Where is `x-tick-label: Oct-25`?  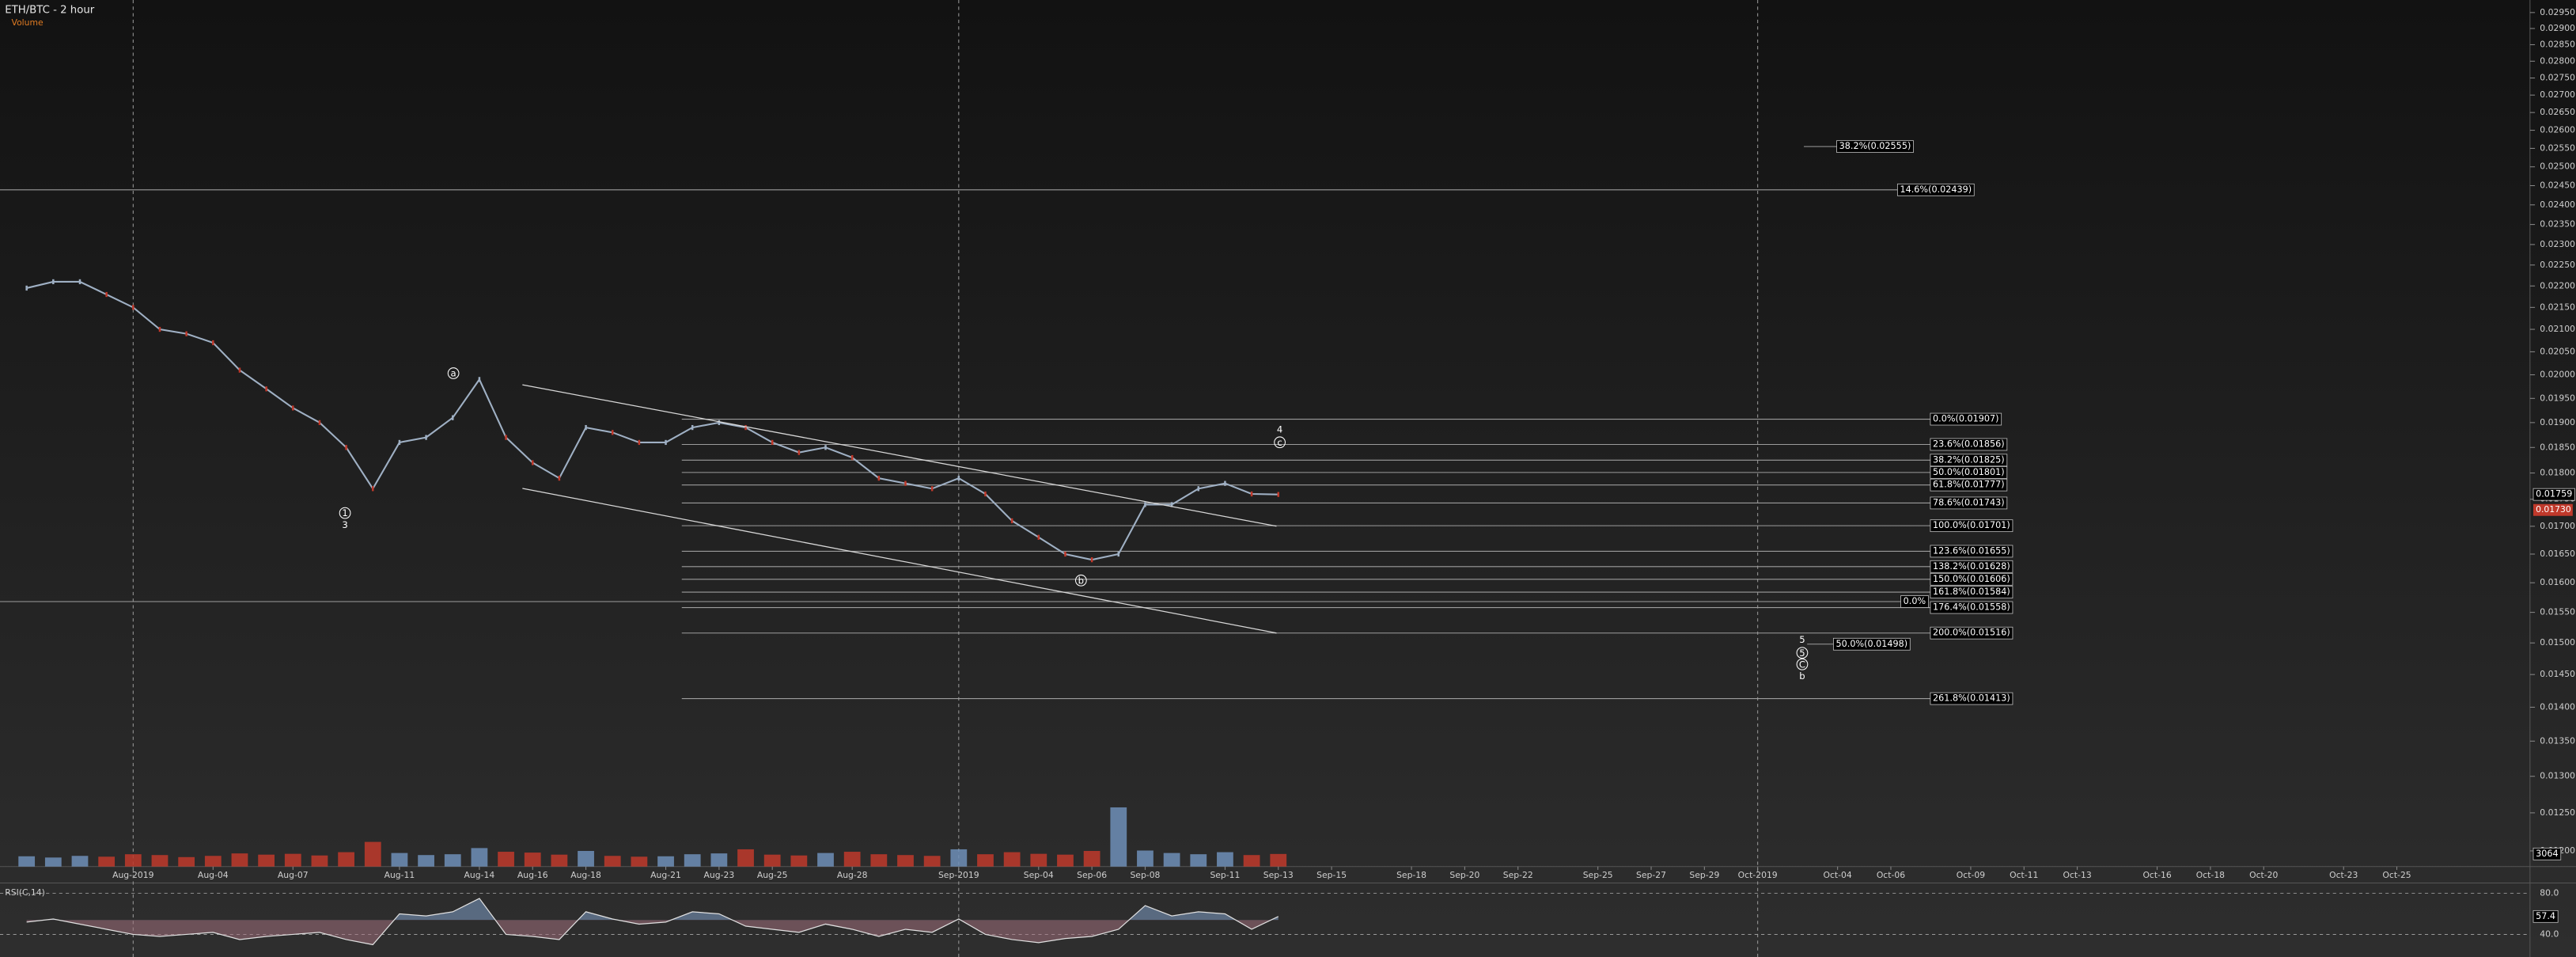 x-tick-label: Oct-25 is located at coordinates (2396, 875).